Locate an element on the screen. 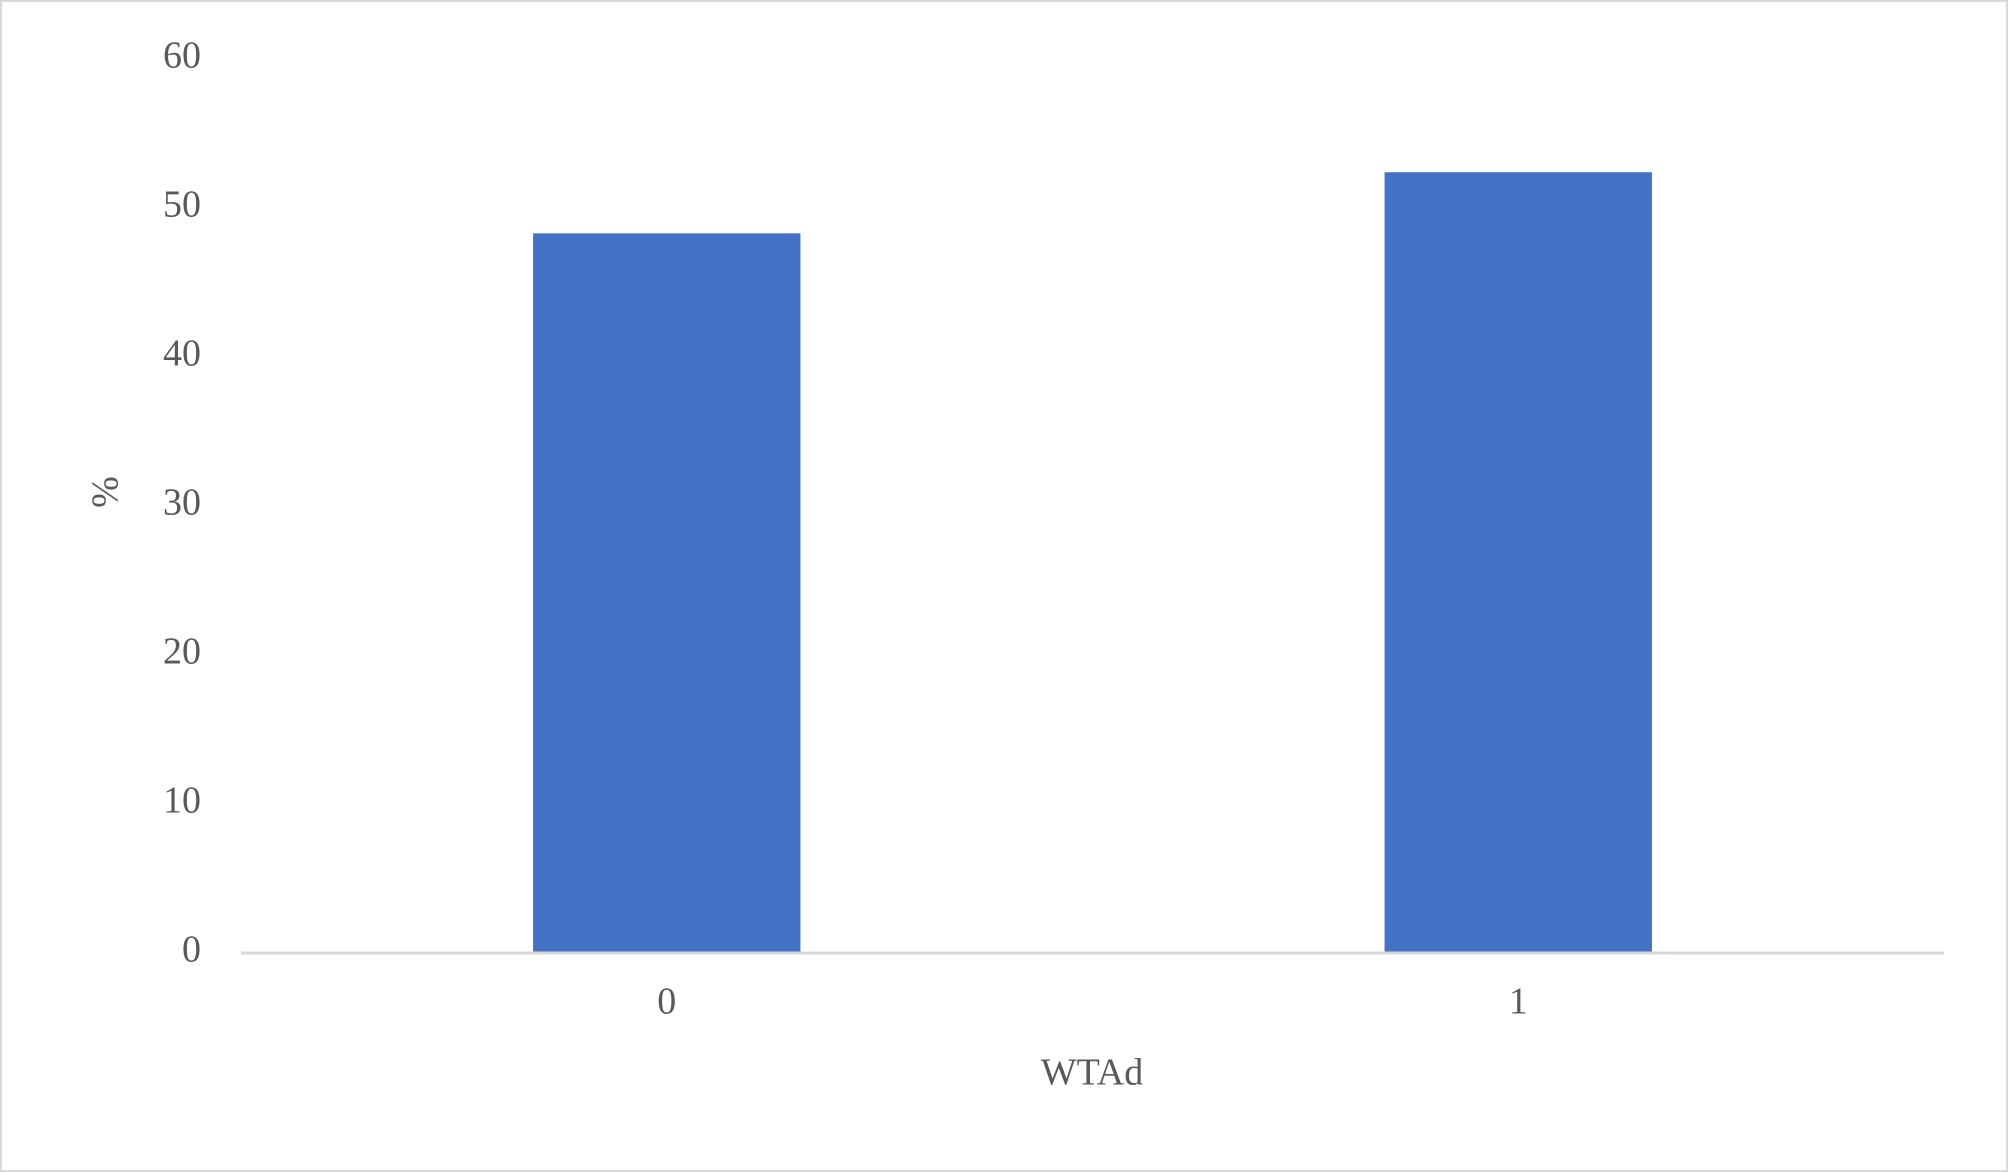  y-tick-label: 0 is located at coordinates (191, 950).